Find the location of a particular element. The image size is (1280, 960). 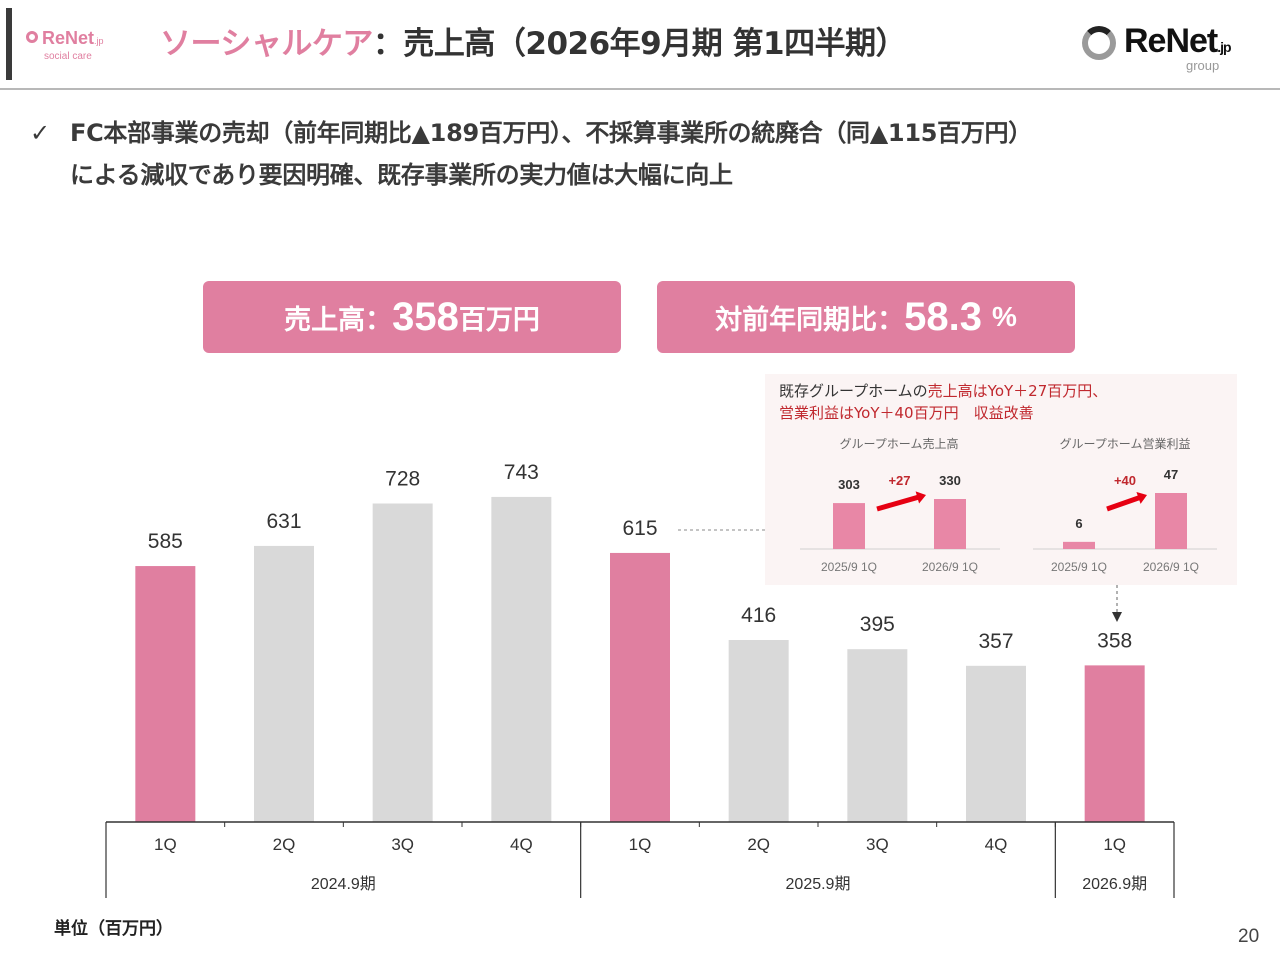

renet-group-logo: ReNet.jp group is located at coordinates (1172, 48).